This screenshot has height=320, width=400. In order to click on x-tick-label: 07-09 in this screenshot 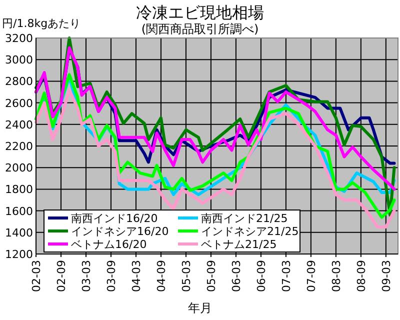, I will do `click(311, 276)`.